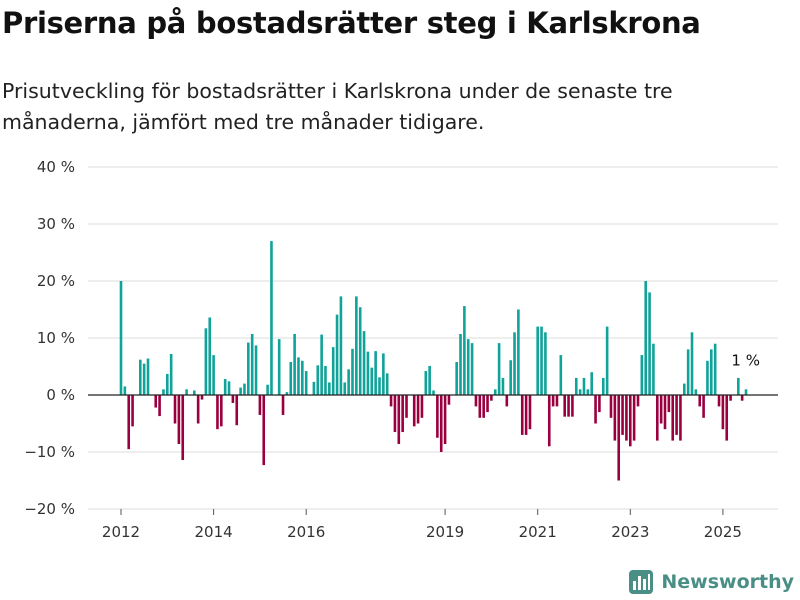 The width and height of the screenshot is (800, 600). Describe the element at coordinates (745, 360) in the screenshot. I see `latest-value-annotation: 1 %` at that location.